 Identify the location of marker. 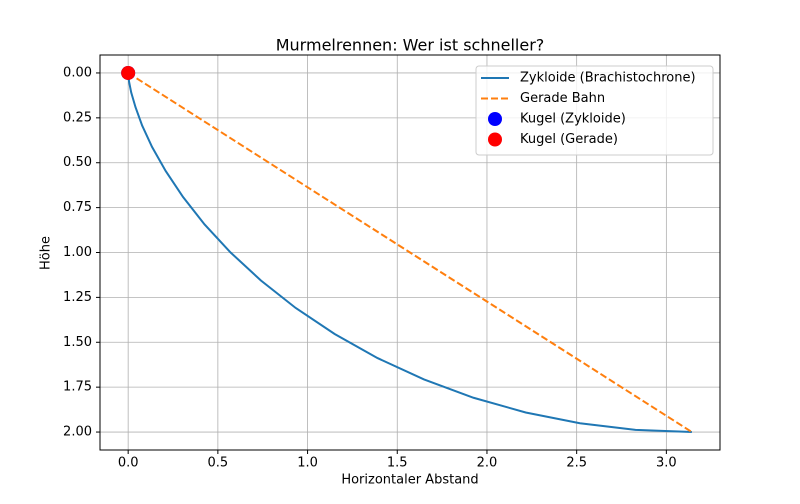
(128, 72).